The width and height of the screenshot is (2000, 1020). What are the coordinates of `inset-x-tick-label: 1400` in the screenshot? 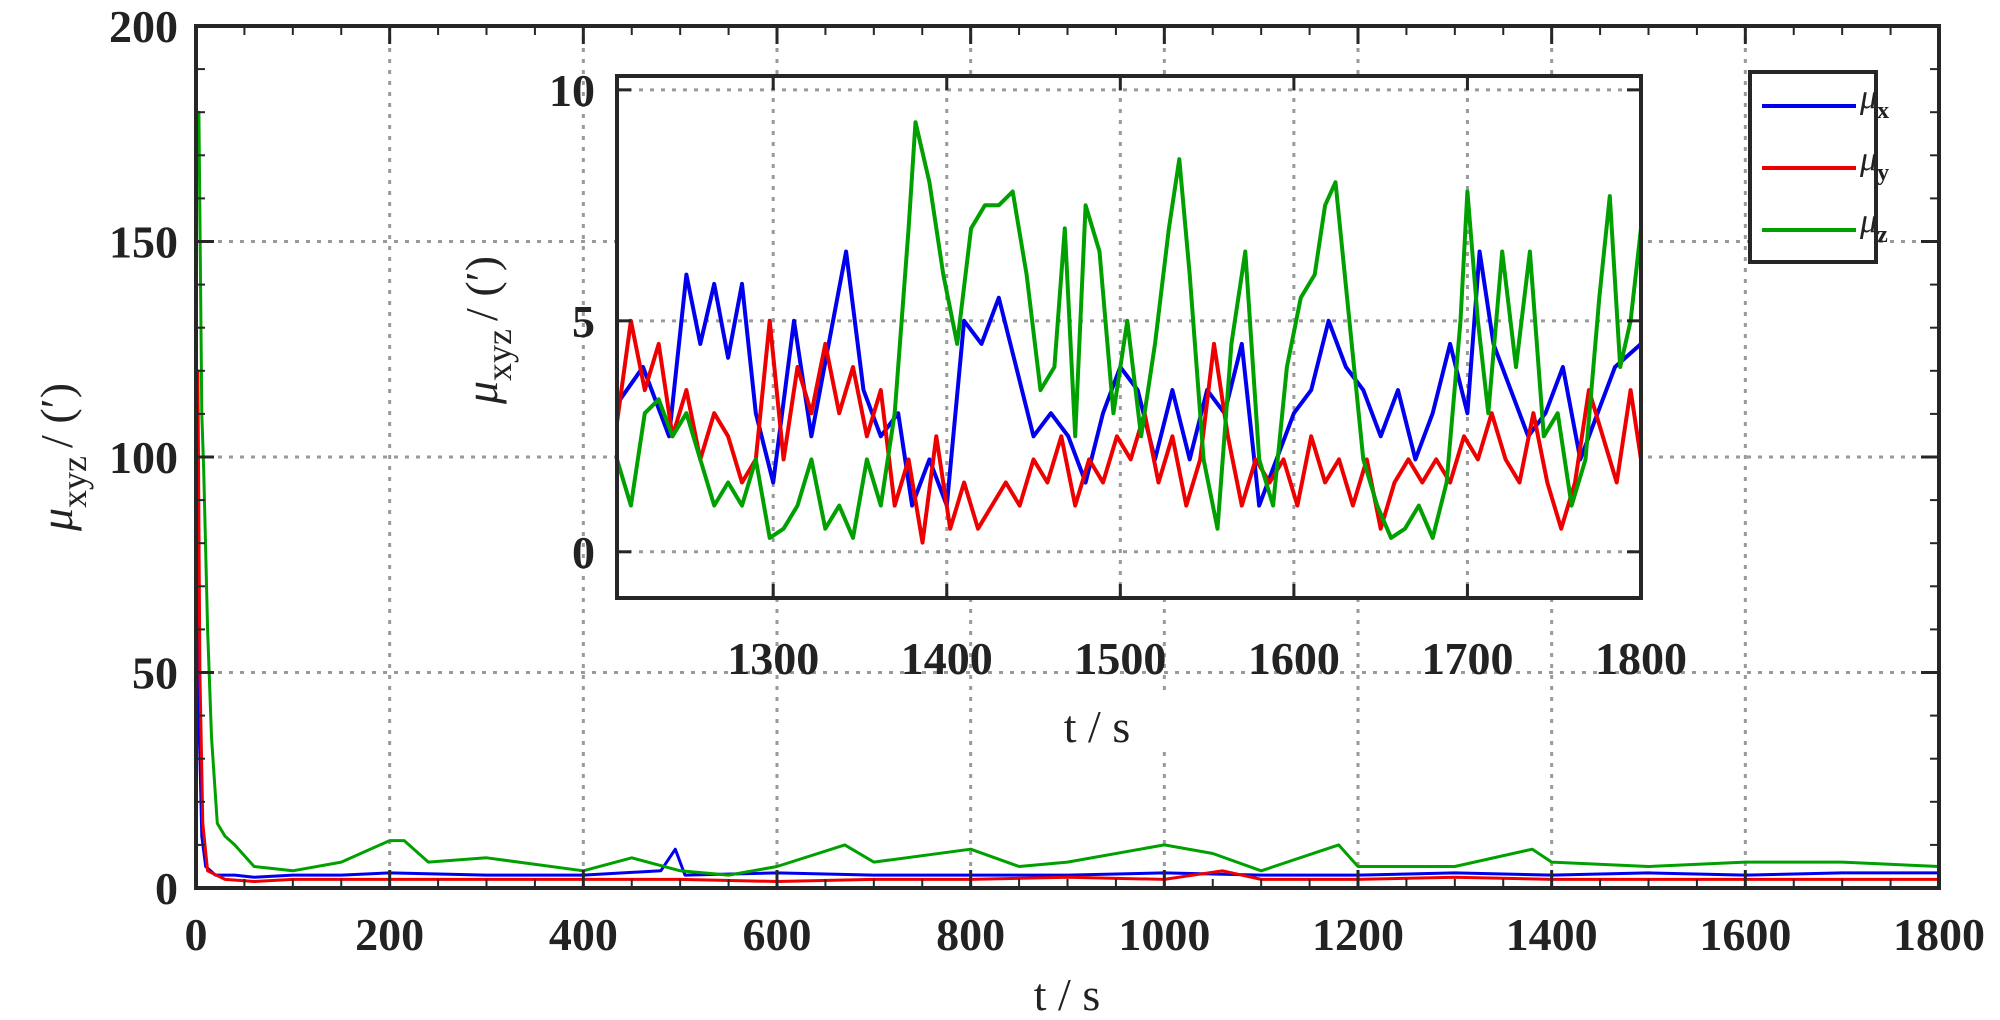 It's located at (947, 658).